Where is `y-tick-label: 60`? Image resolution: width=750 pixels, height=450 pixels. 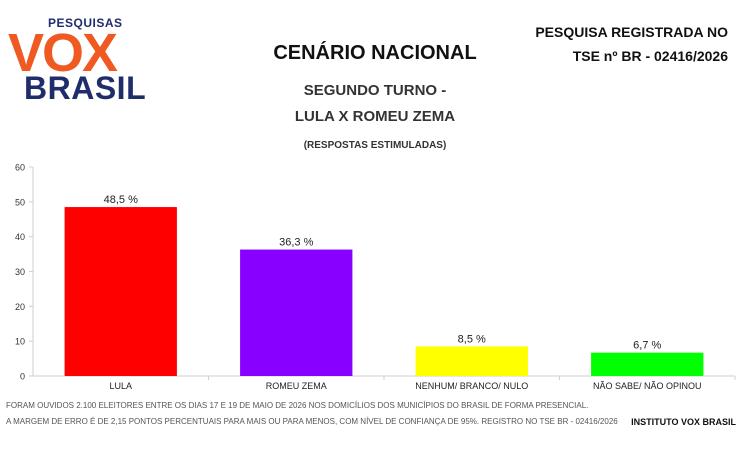
y-tick-label: 60 is located at coordinates (20, 168).